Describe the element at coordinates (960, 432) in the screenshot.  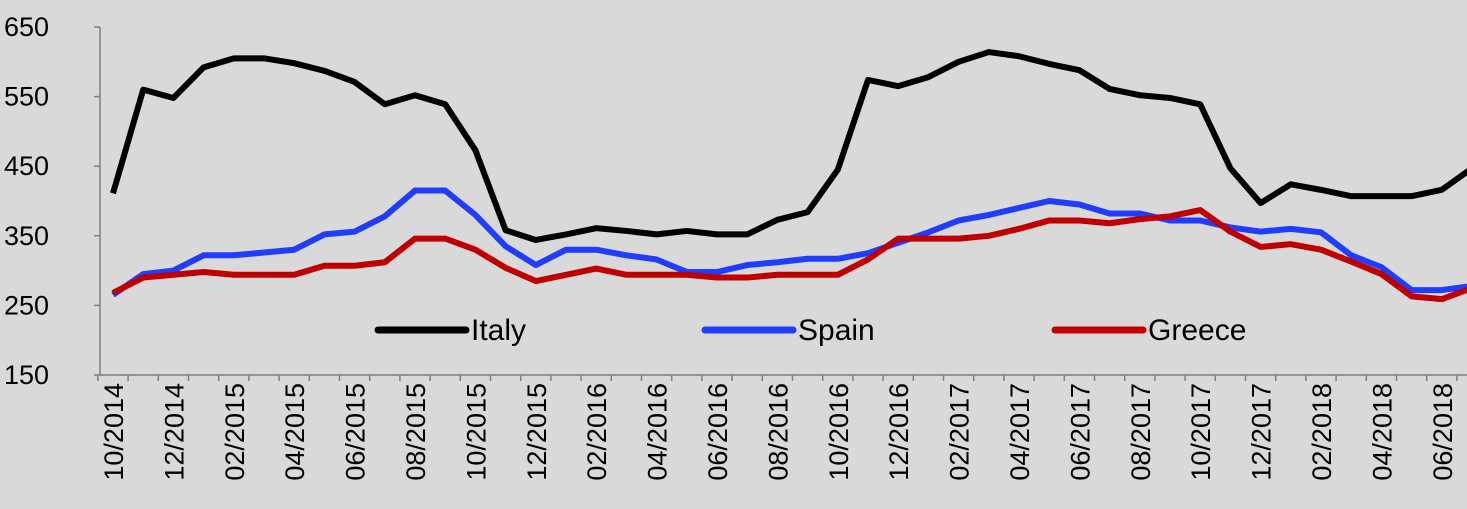
I see `x-tick-label: 02/2017` at that location.